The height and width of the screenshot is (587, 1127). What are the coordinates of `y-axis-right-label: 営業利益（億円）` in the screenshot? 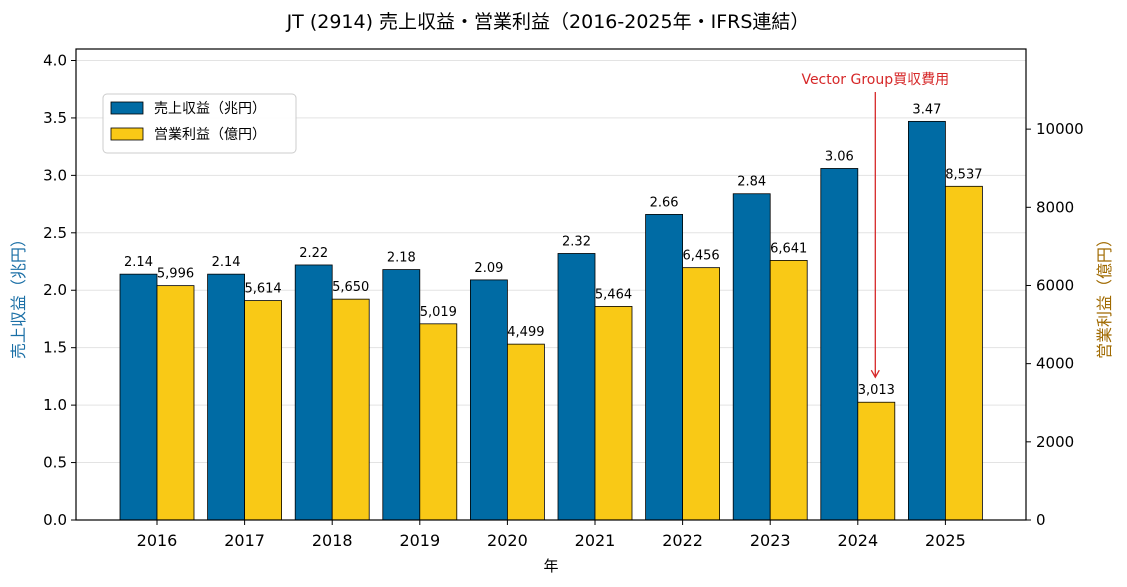 It's located at (1104, 295).